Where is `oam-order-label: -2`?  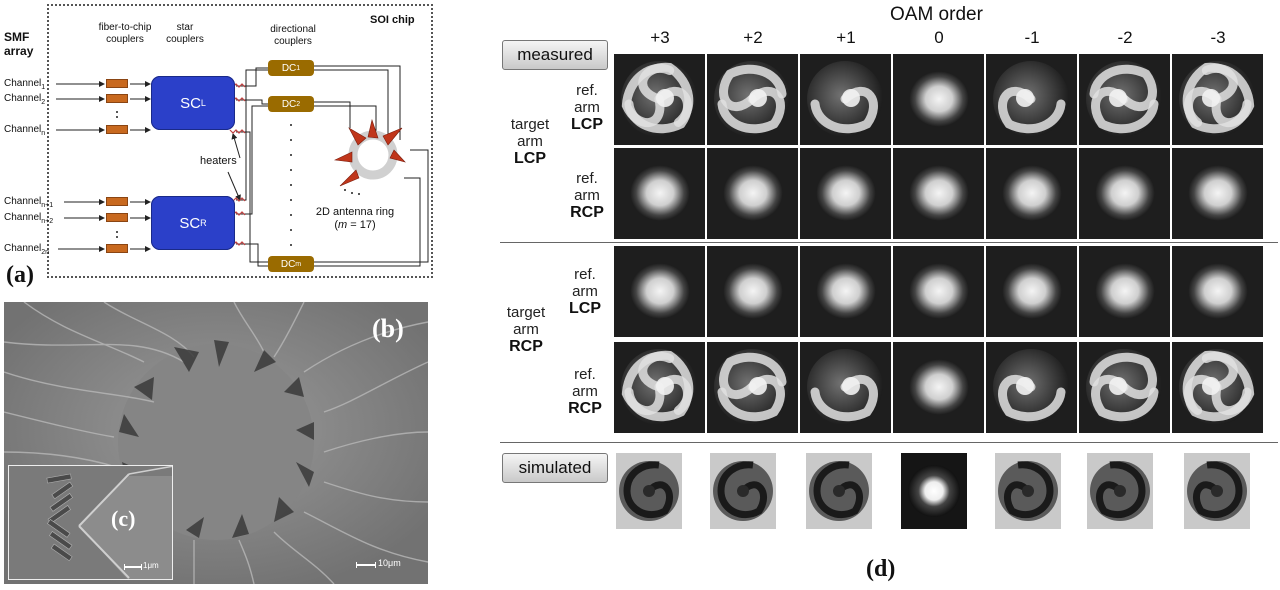
oam-order-label: -2 is located at coordinates (1125, 37).